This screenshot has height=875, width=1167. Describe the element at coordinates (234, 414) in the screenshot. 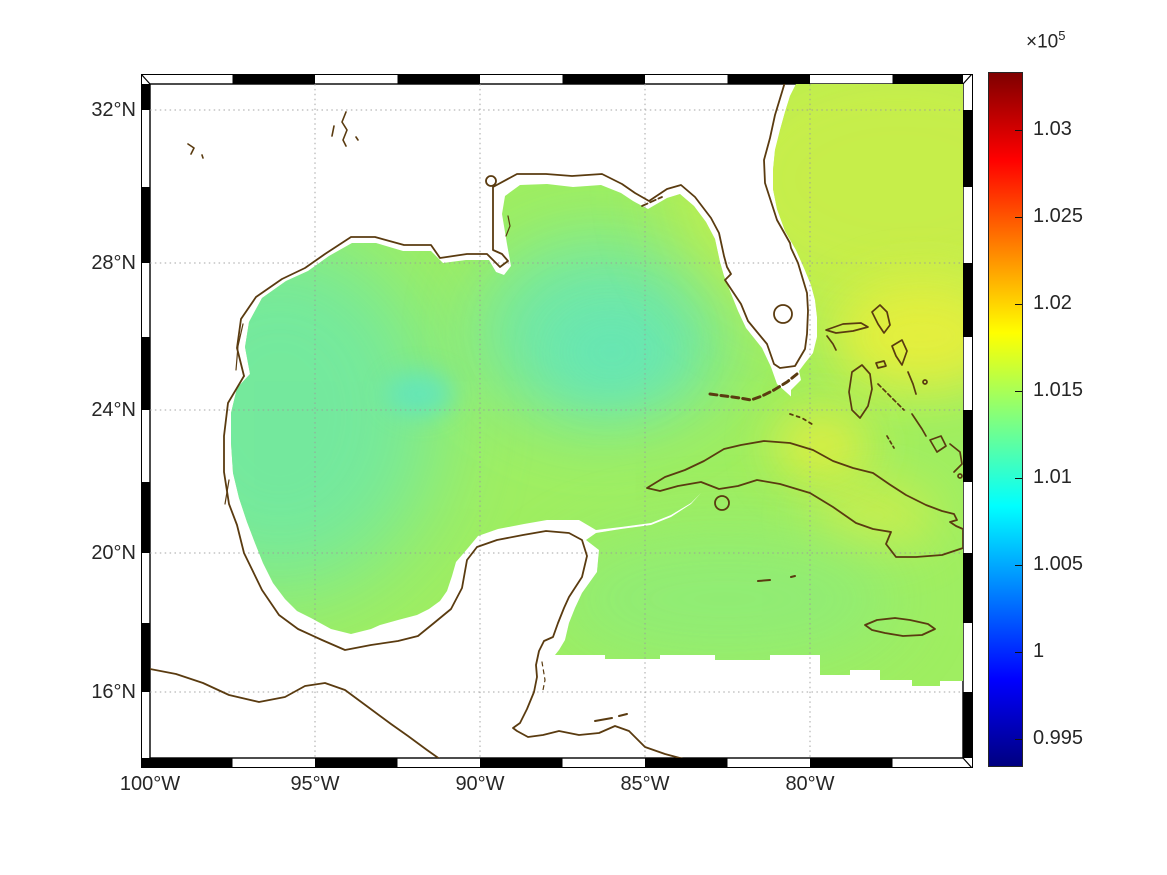

I see `texas-barrier-lagoon` at that location.